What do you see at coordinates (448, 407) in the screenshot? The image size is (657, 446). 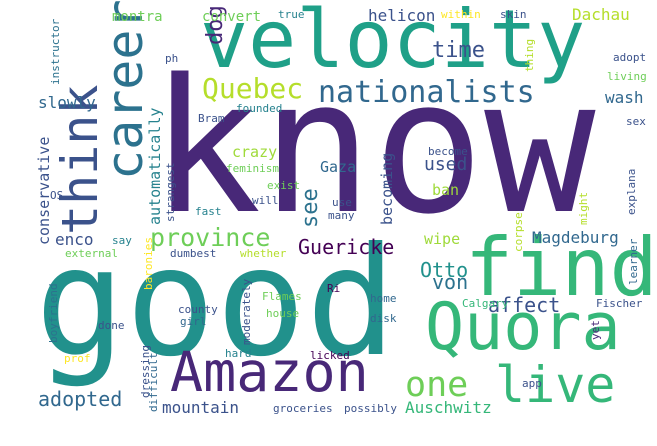 I see `word-auschwitz: Auschwitz` at bounding box center [448, 407].